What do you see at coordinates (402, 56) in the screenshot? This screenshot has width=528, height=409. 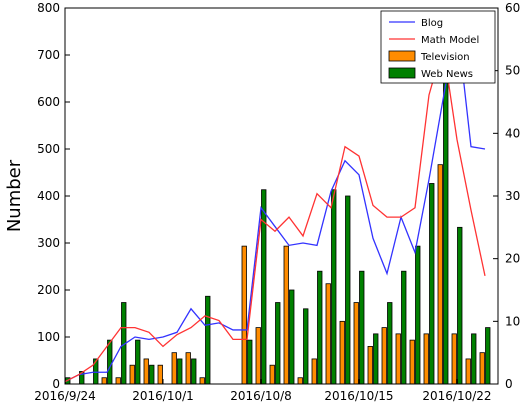 I see `legend-swatch-television` at bounding box center [402, 56].